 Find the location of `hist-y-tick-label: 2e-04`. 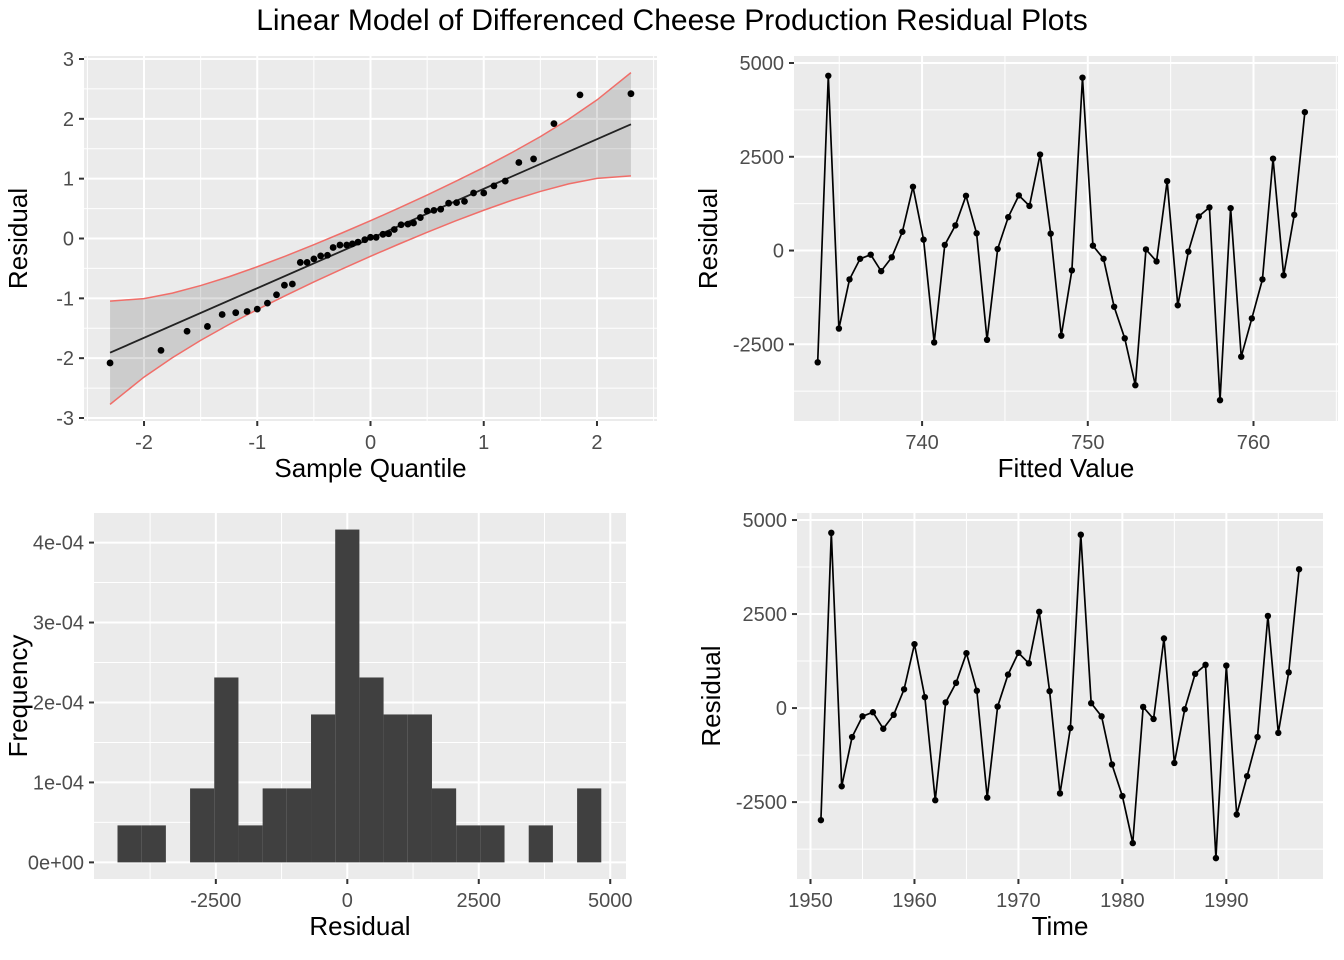

hist-y-tick-label: 2e-04 is located at coordinates (58, 703).